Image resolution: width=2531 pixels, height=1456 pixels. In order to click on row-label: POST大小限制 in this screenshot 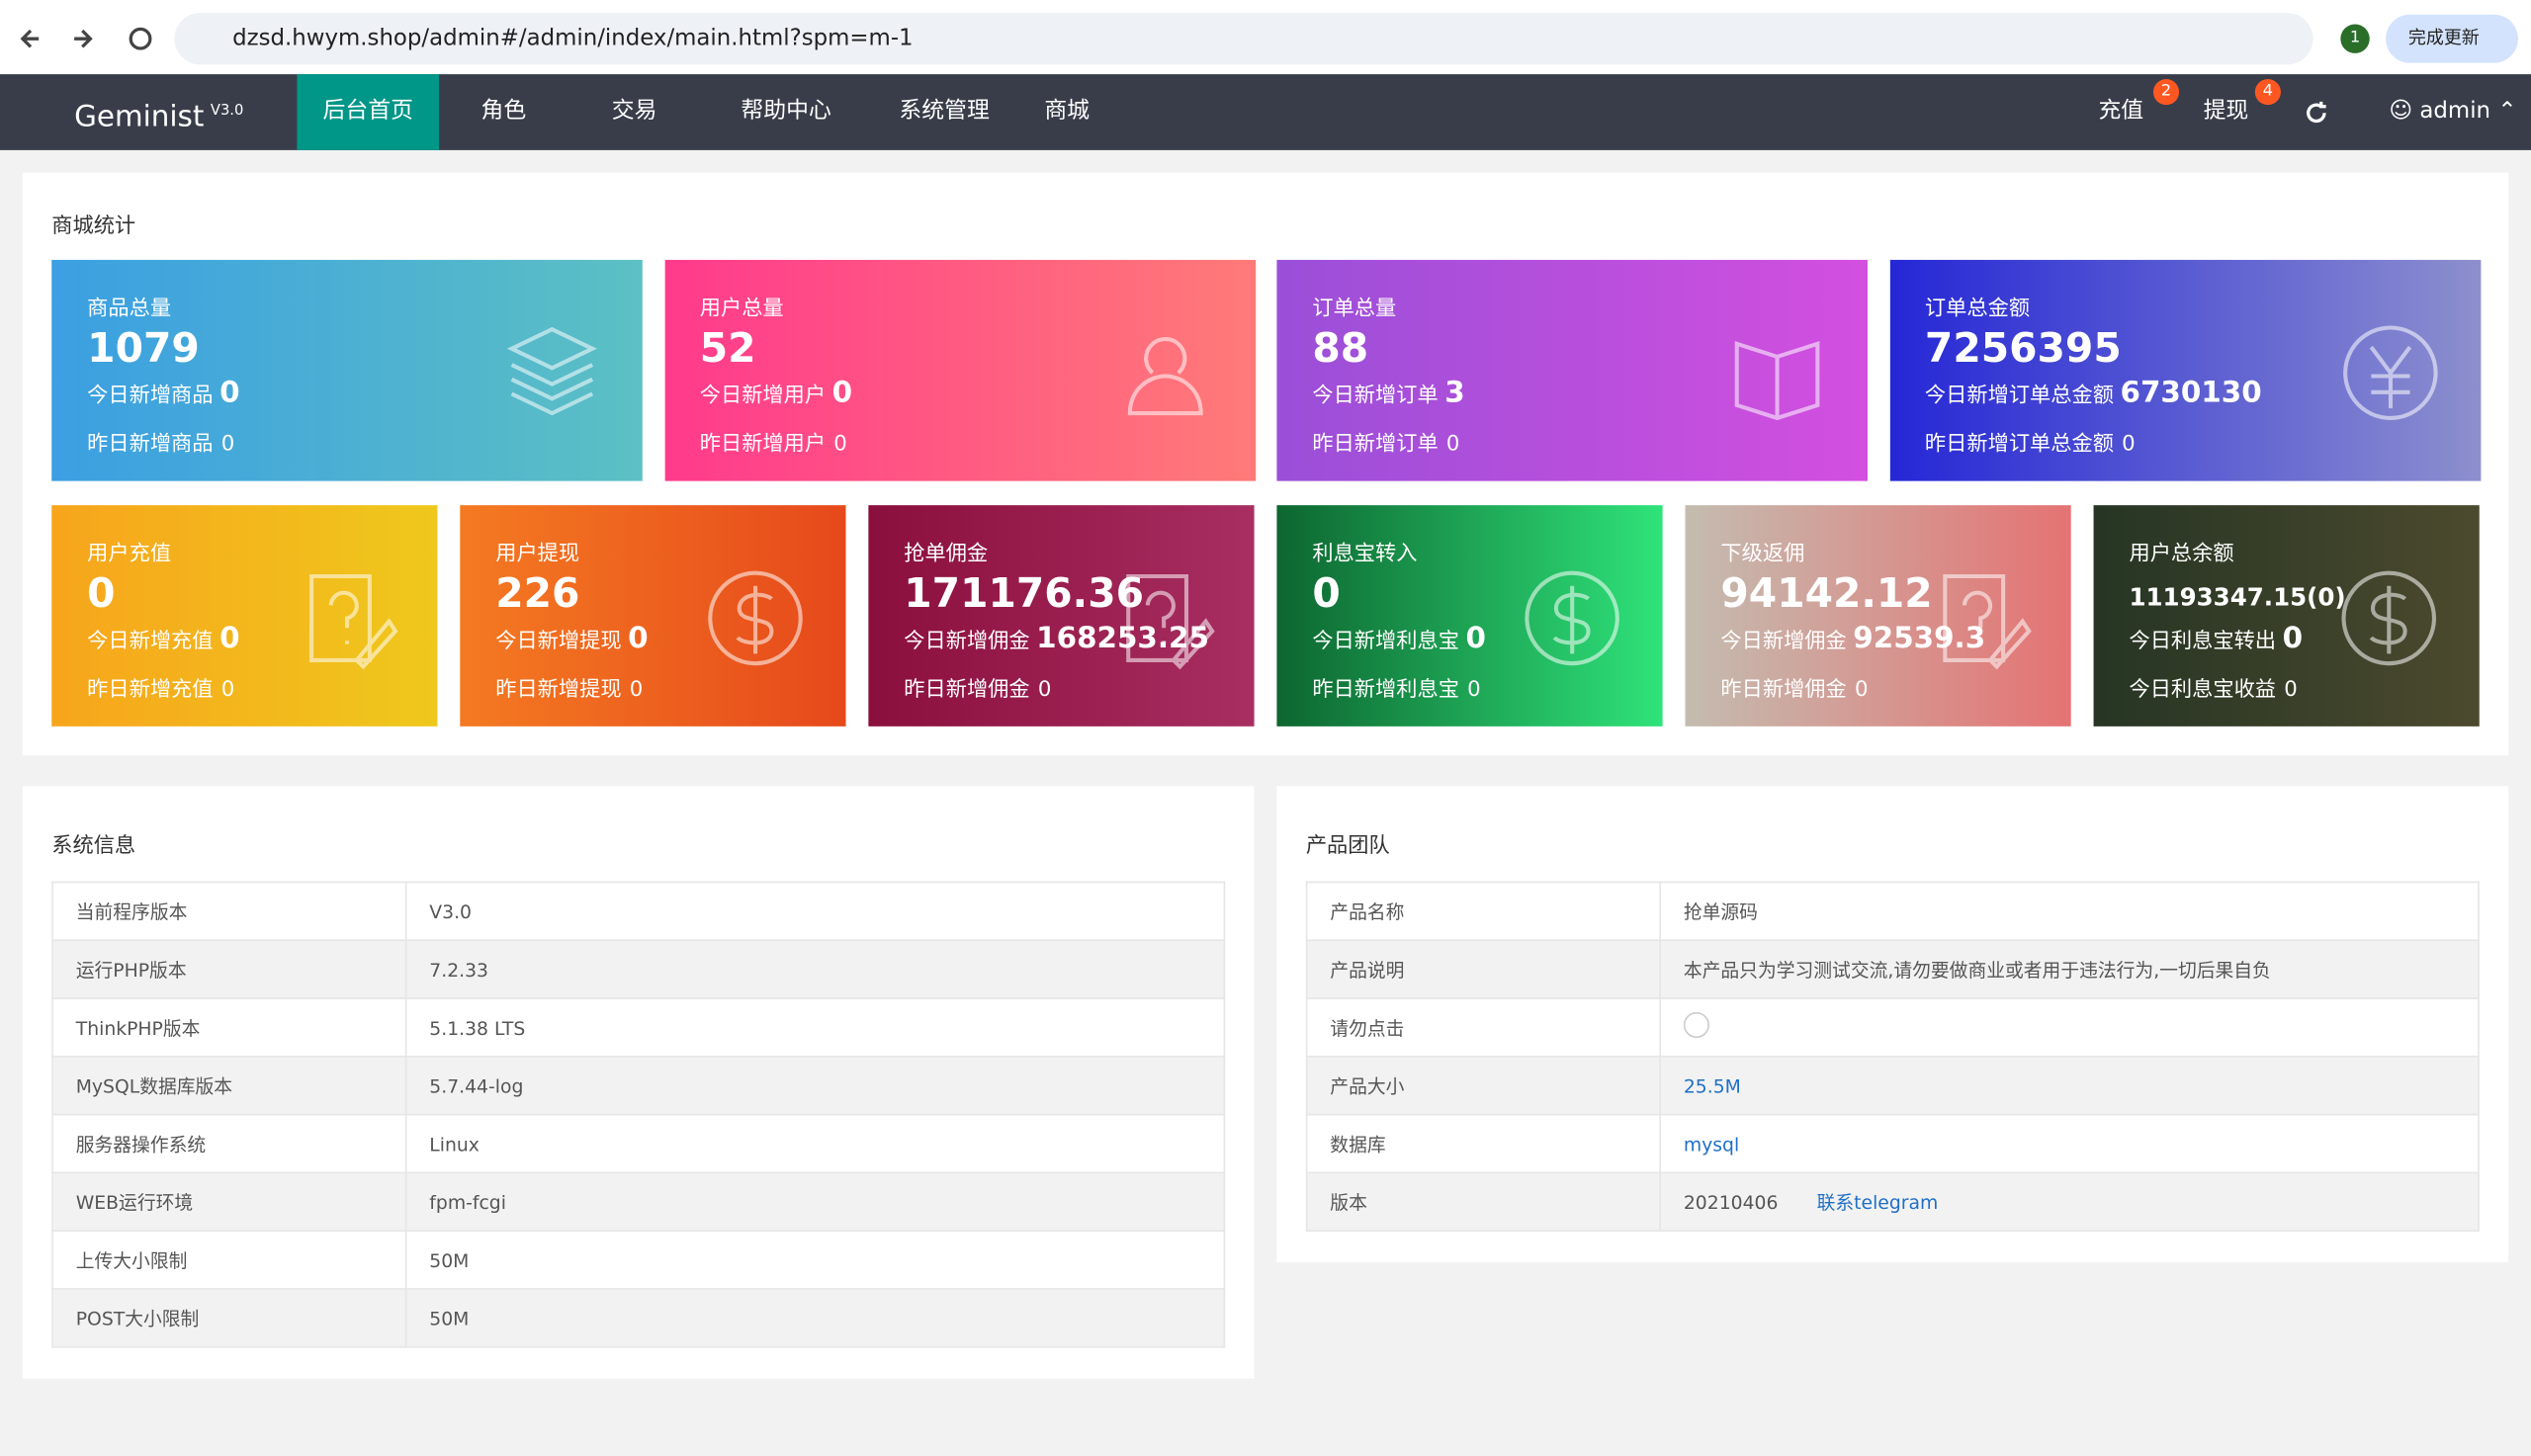, I will do `click(229, 1318)`.